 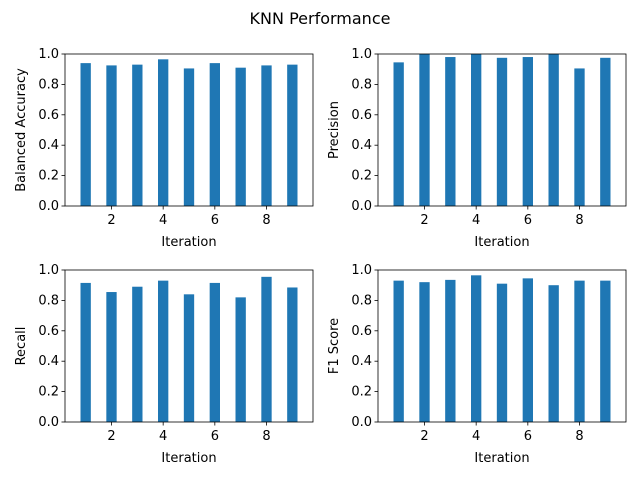 What do you see at coordinates (320, 18) in the screenshot?
I see `figure-title: KNN Performance` at bounding box center [320, 18].